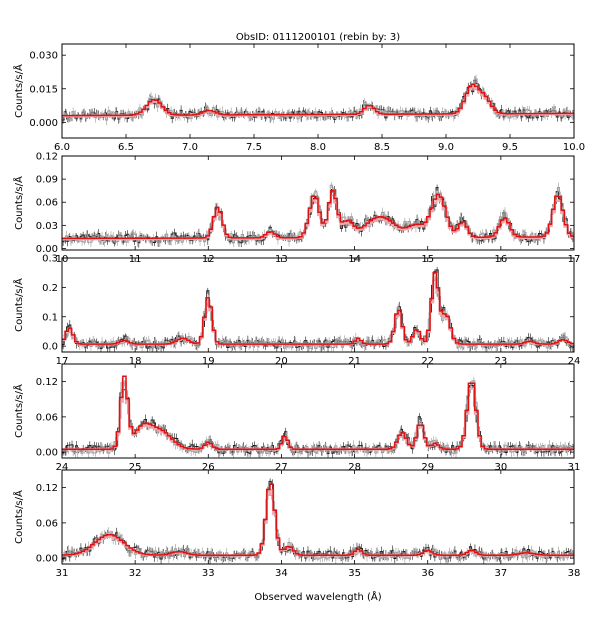  Describe the element at coordinates (318, 147) in the screenshot. I see `x-tick-label: 8.0` at that location.